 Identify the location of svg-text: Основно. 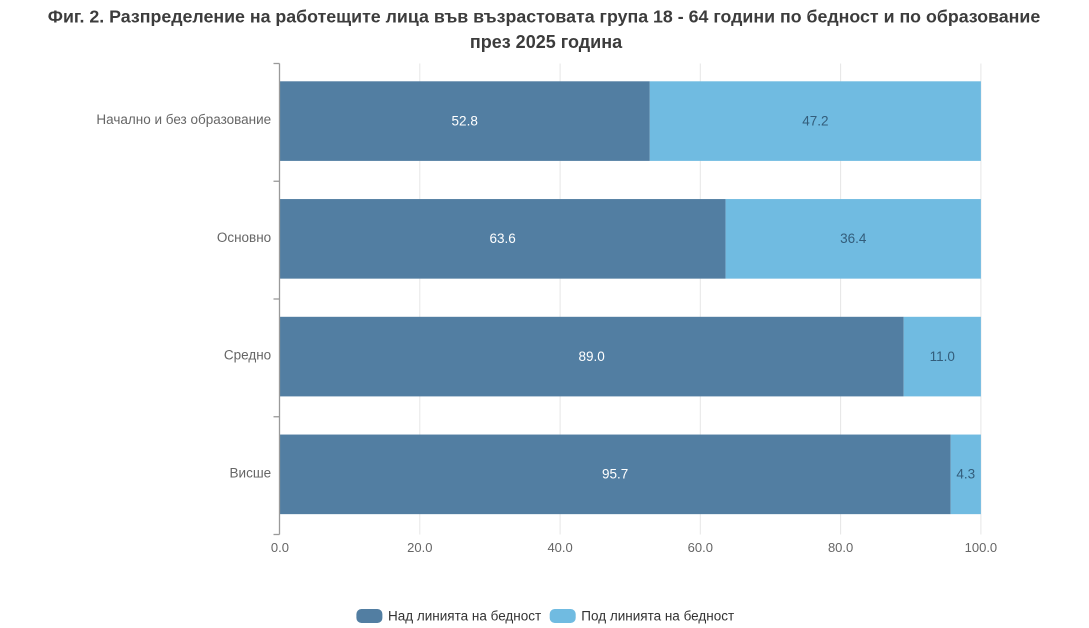
(244, 237).